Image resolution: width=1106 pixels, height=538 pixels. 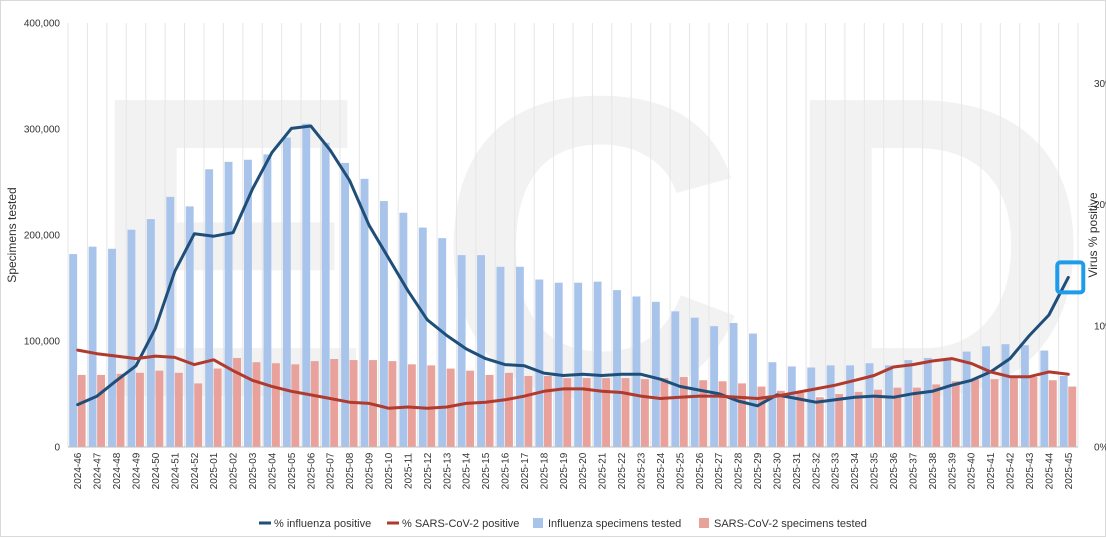 I want to click on x-tick-label: 2025-09, so click(x=370, y=470).